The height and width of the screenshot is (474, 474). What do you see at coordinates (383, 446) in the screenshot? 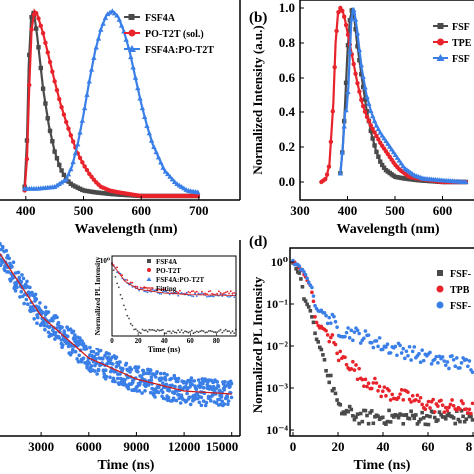
I see `panel-d-x-tick-label: 40` at bounding box center [383, 446].